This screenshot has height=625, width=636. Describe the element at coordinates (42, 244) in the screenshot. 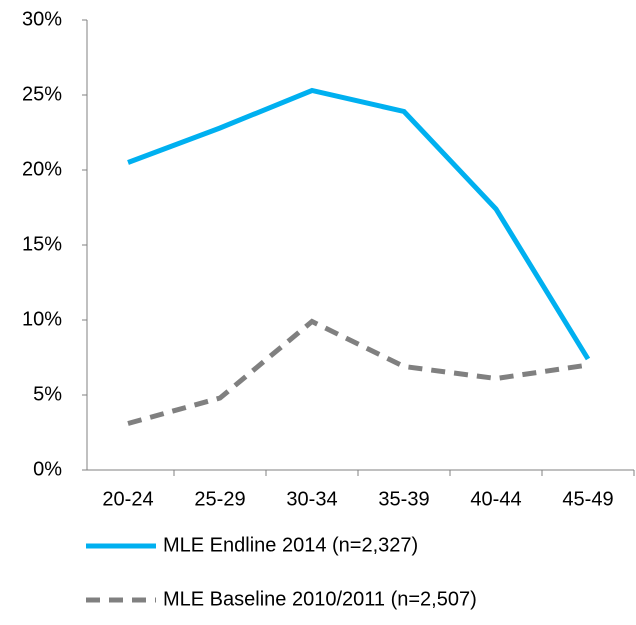

I see `y-tick-label: 15%` at that location.